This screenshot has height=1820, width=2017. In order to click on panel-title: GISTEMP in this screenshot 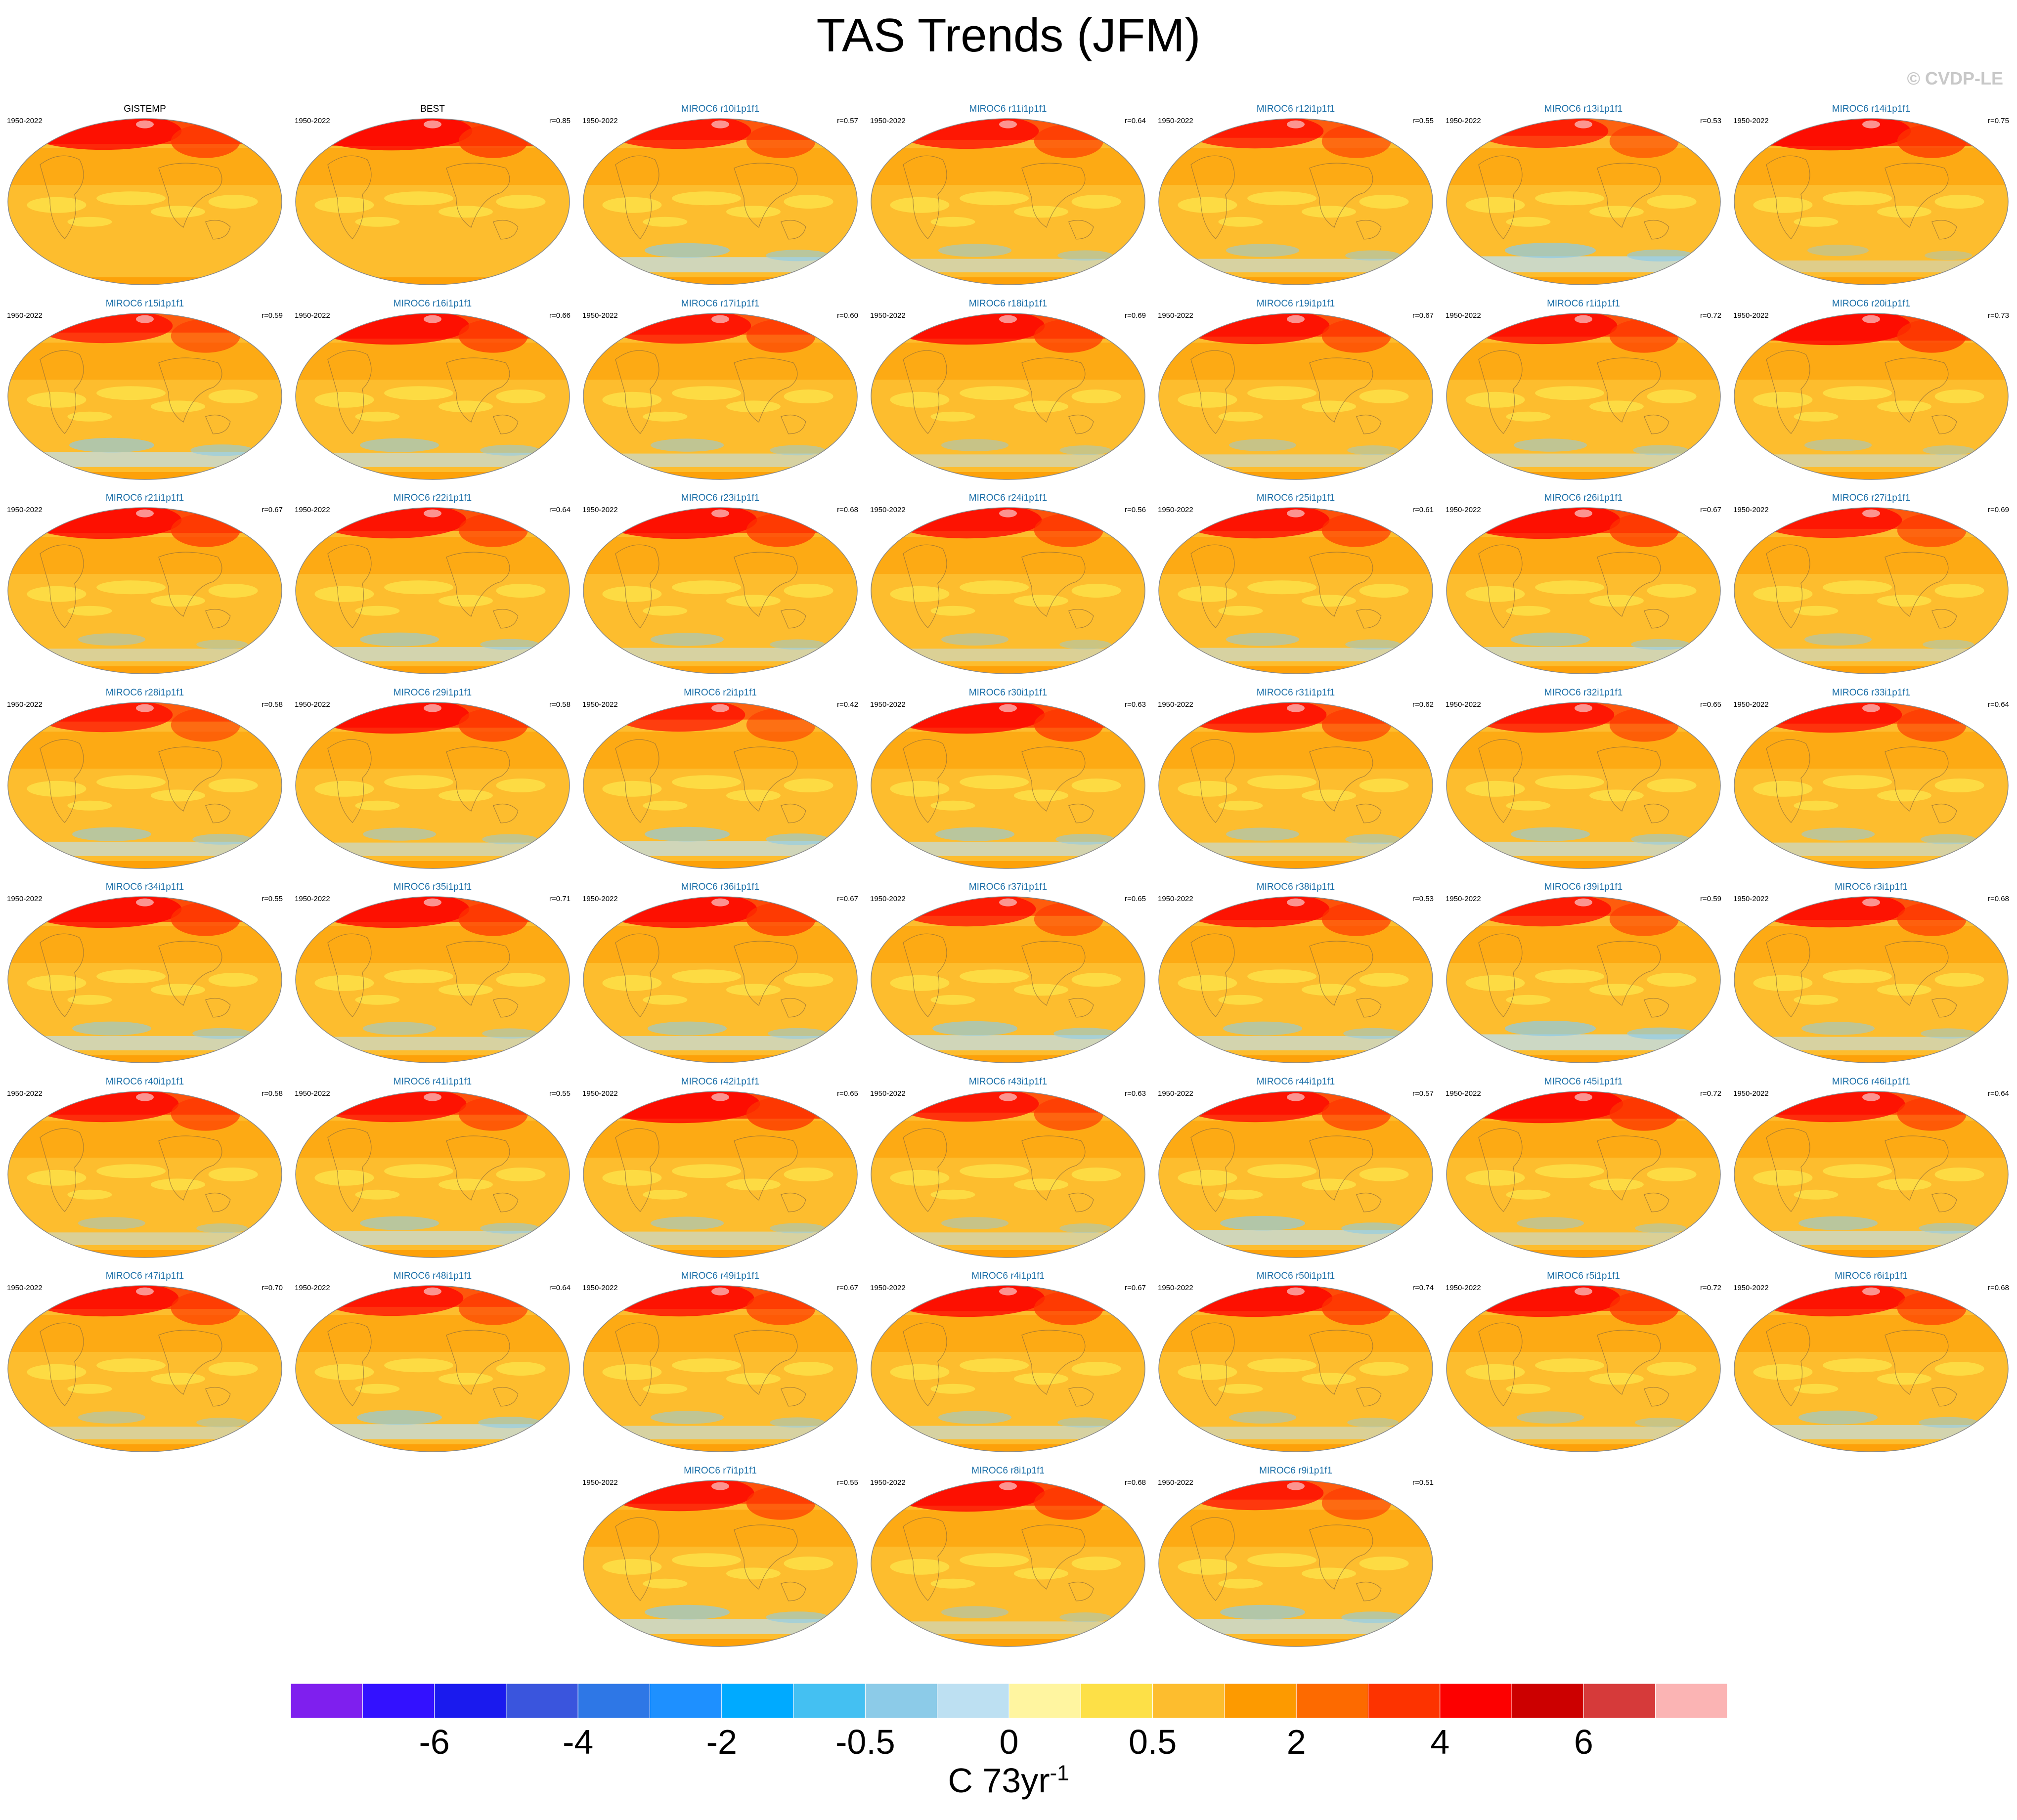, I will do `click(145, 109)`.